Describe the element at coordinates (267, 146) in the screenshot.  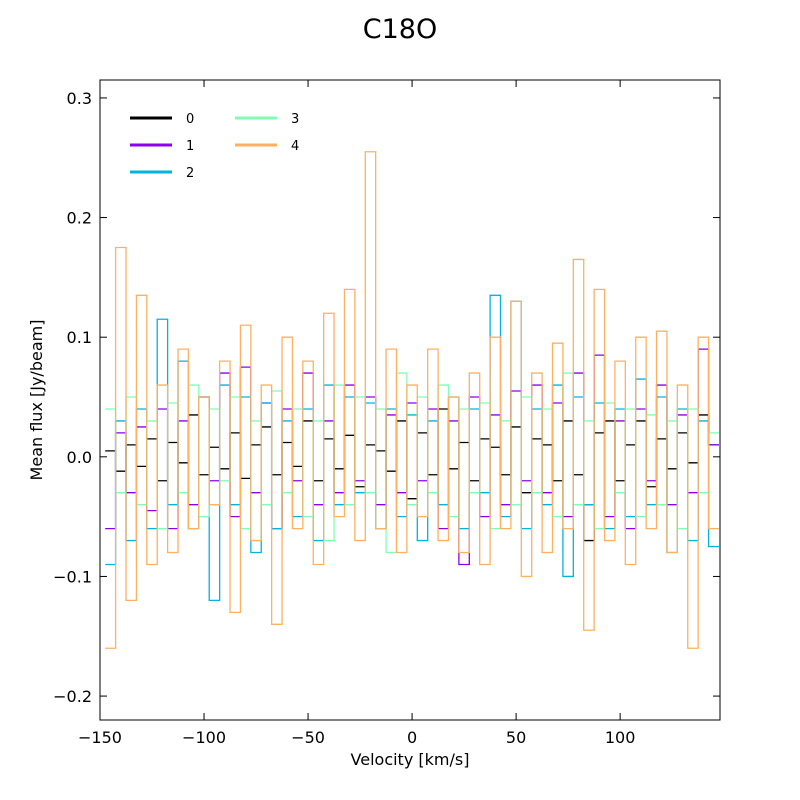
I see `legend-item-4: 4` at that location.